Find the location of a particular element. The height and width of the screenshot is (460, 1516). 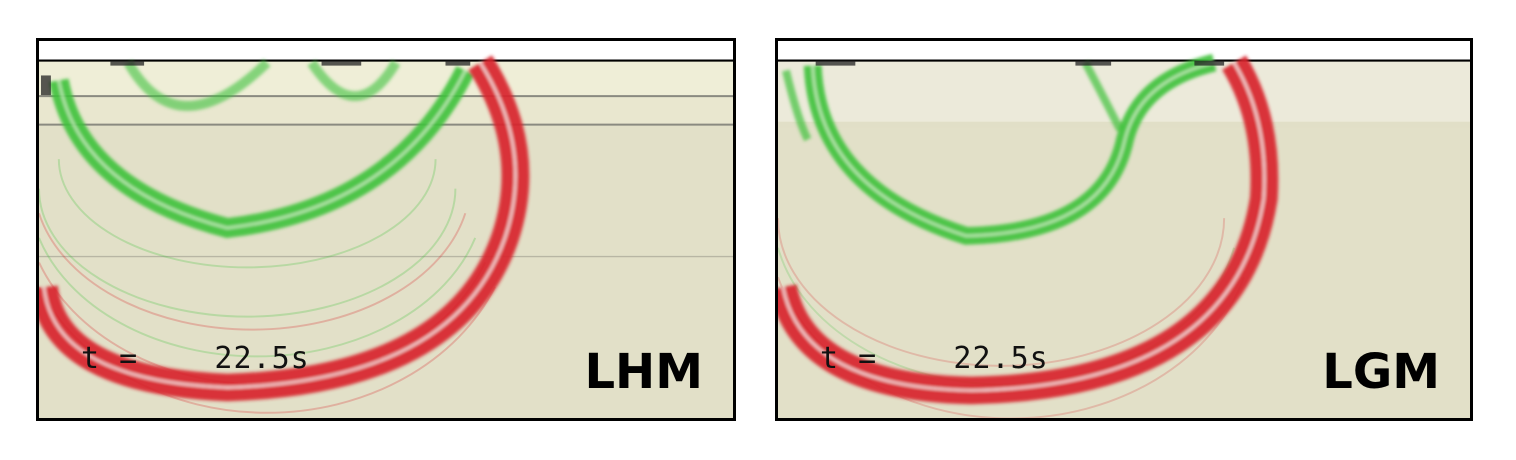

model-label: LGM is located at coordinates (1381, 372).